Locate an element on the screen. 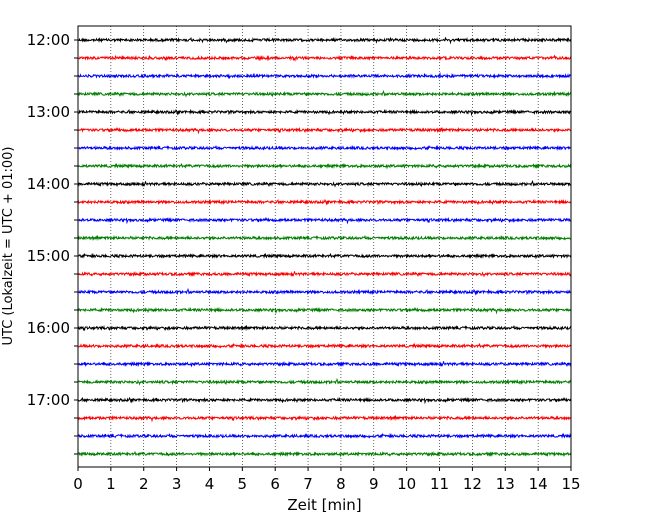 The width and height of the screenshot is (650, 520). x-tick-label: 10 is located at coordinates (406, 484).